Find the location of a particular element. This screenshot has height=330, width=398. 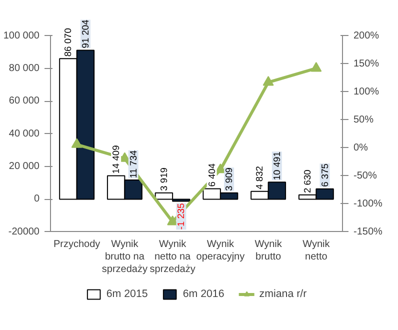

y2-tick-label: 0% is located at coordinates (361, 148).